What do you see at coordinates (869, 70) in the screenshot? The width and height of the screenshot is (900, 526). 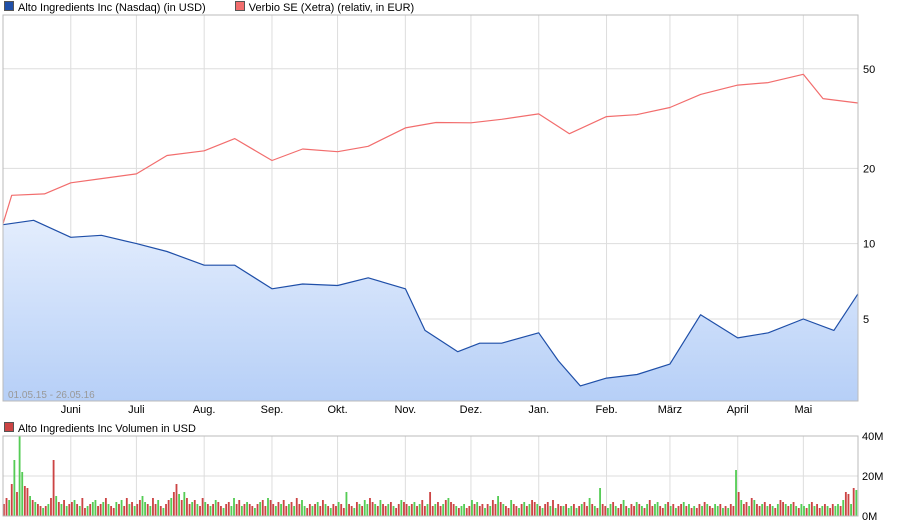 I see `y-tick-label: 50` at bounding box center [869, 70].